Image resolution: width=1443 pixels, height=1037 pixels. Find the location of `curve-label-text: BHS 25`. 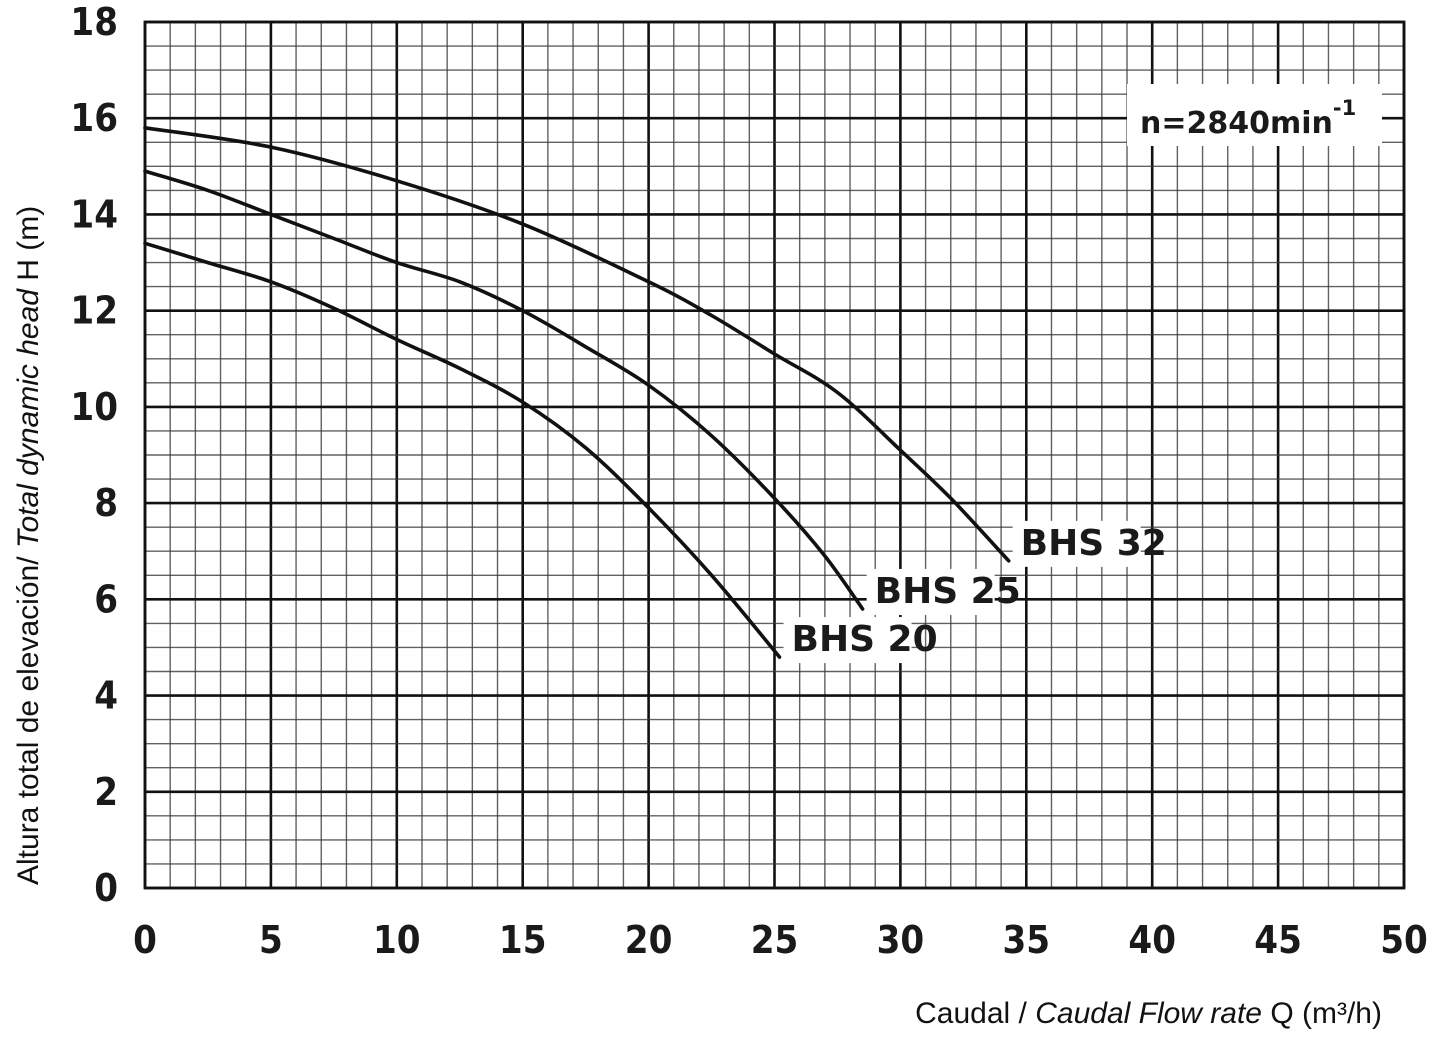

curve-label-text: BHS 25 is located at coordinates (948, 591).